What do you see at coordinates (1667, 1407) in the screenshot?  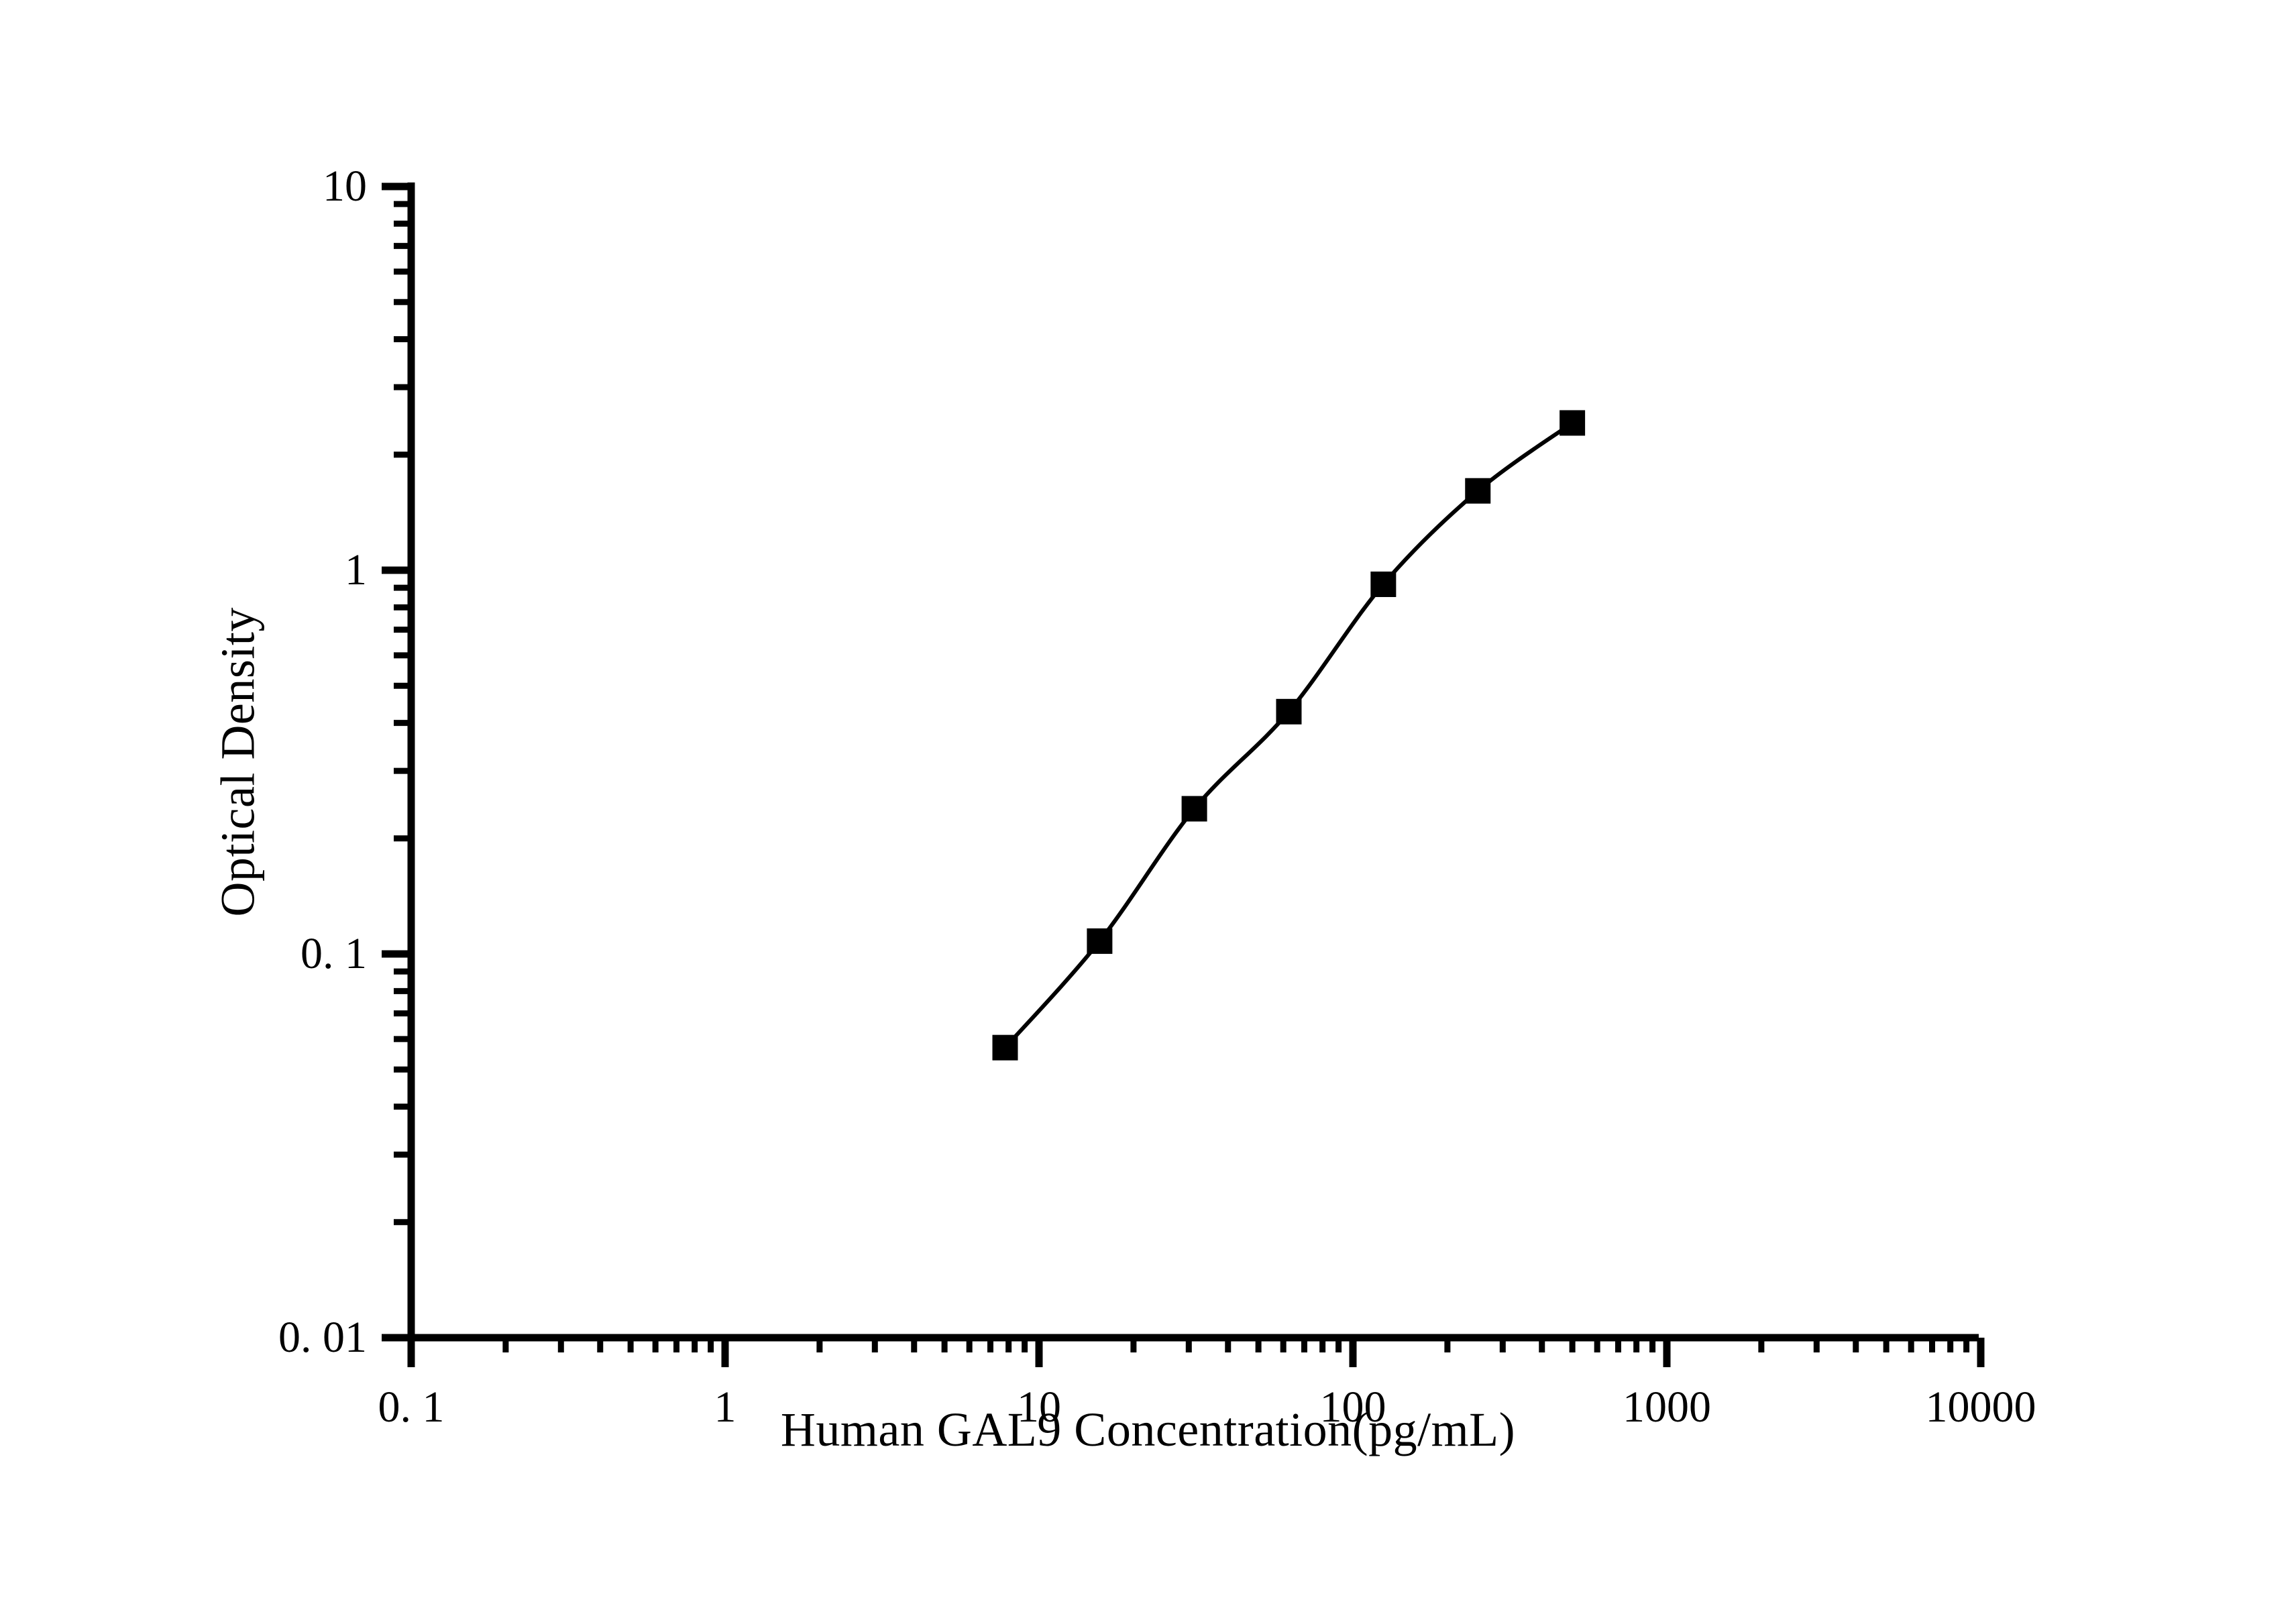 I see `x-tick-label: 1000` at bounding box center [1667, 1407].